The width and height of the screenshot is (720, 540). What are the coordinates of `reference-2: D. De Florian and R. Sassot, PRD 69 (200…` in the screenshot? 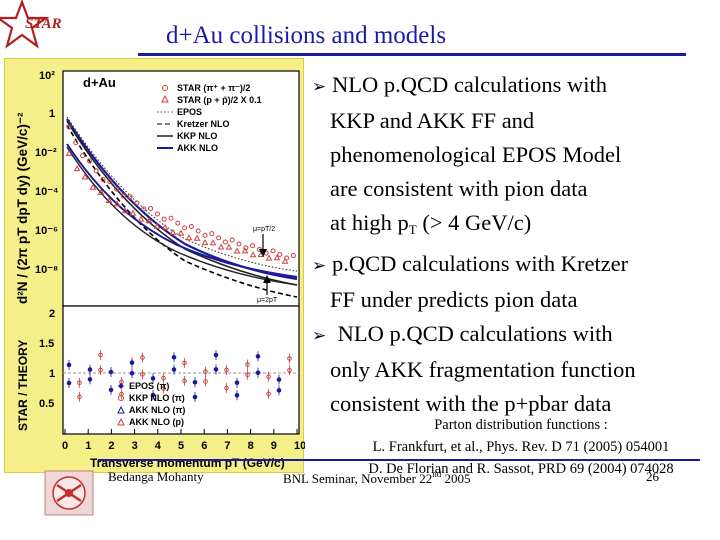 It's located at (521, 469).